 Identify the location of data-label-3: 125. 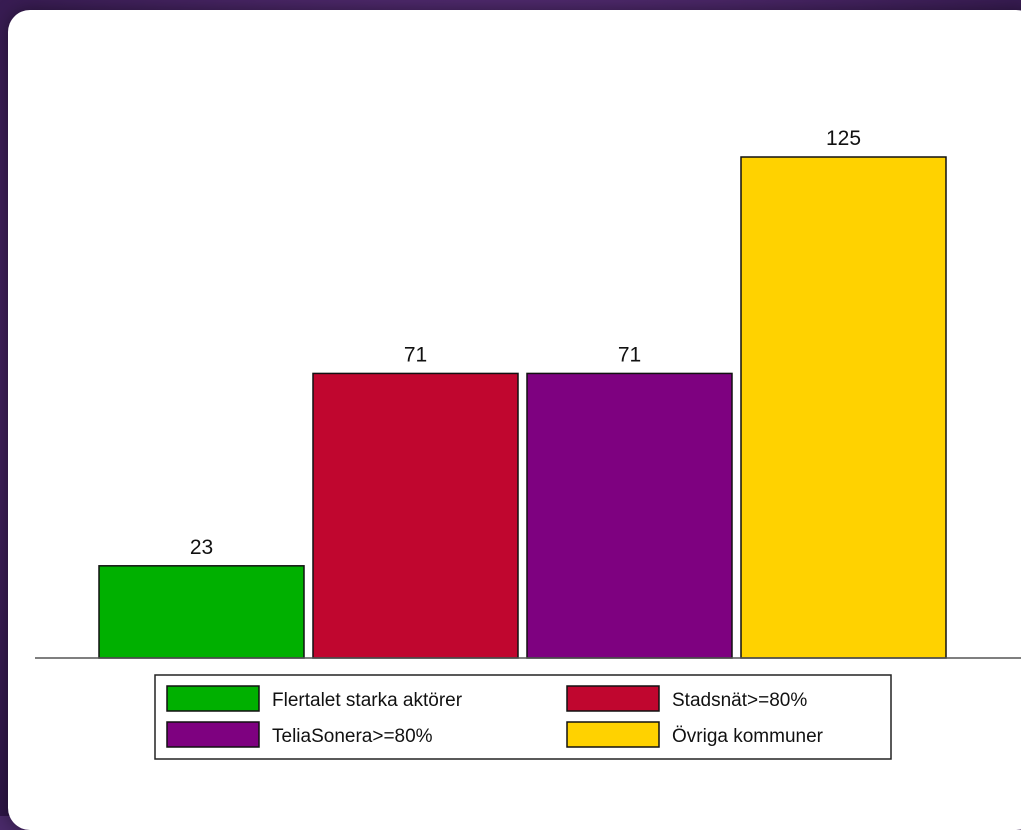
(843, 138).